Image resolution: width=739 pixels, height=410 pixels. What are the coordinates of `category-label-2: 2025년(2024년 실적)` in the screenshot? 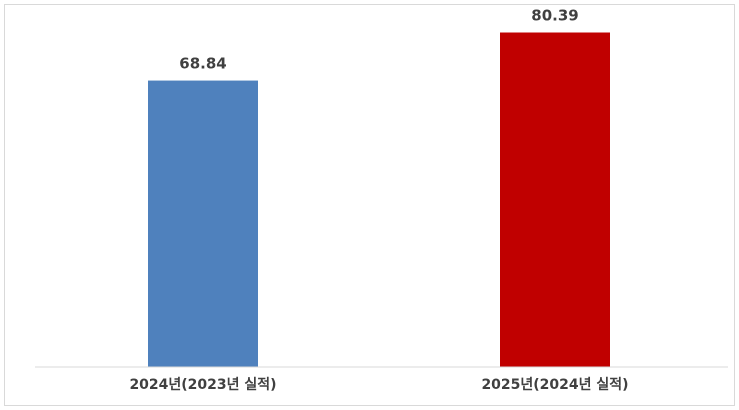 It's located at (554, 384).